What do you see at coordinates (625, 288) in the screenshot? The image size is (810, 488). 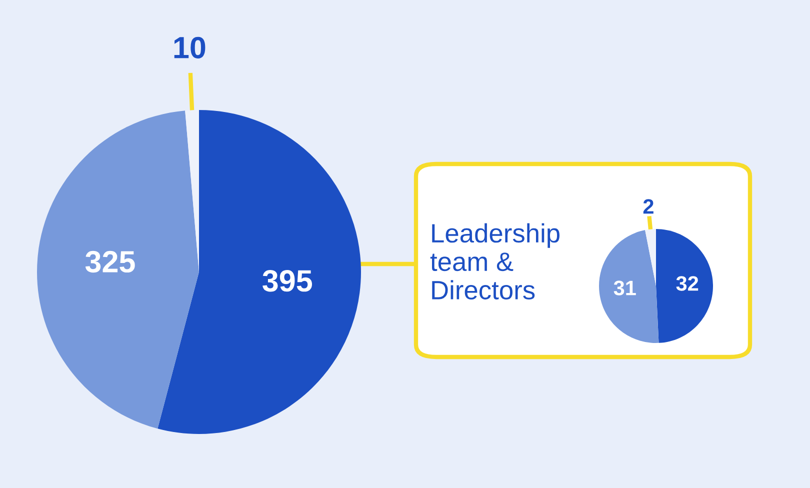 I see `data-label: 31` at bounding box center [625, 288].